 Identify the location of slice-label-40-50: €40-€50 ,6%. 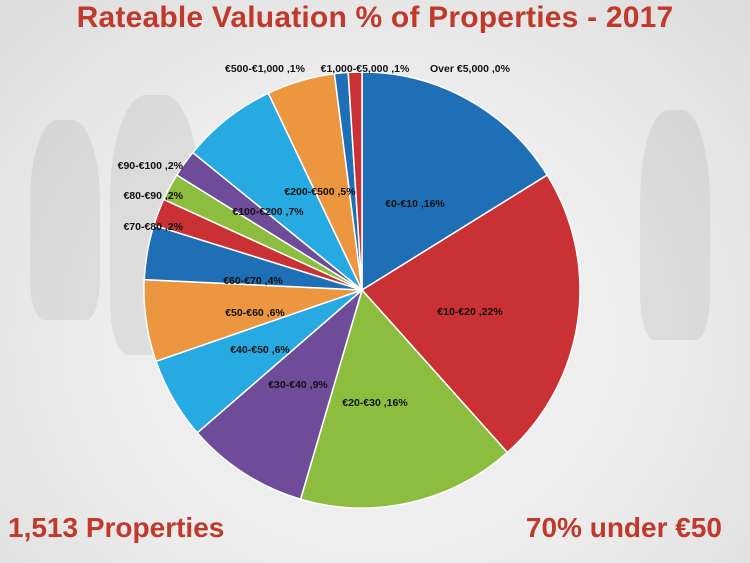
(260, 350).